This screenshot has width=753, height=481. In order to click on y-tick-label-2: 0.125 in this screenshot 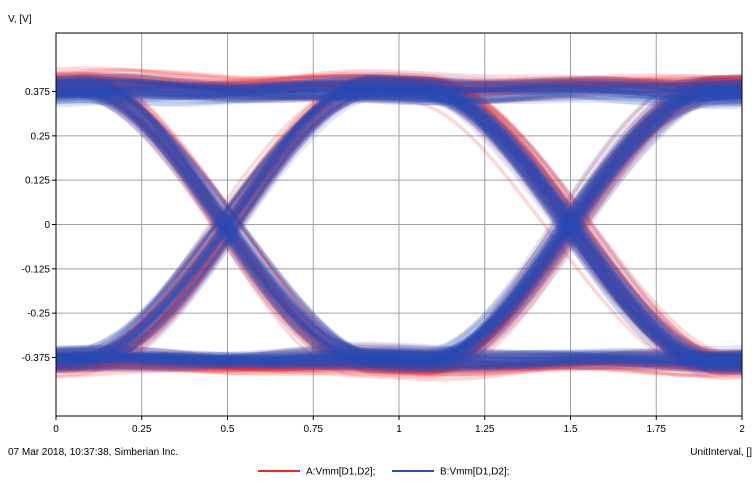, I will do `click(37, 181)`.